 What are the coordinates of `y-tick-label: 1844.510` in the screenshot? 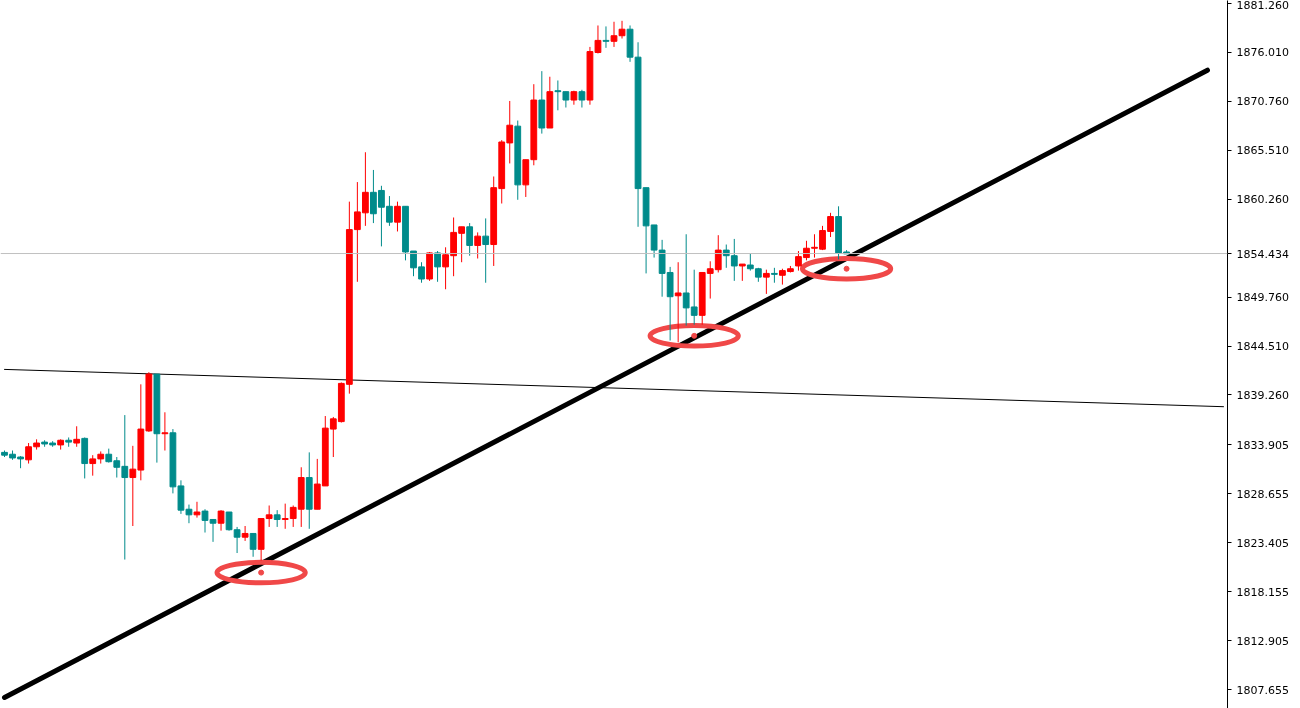 It's located at (1262, 347).